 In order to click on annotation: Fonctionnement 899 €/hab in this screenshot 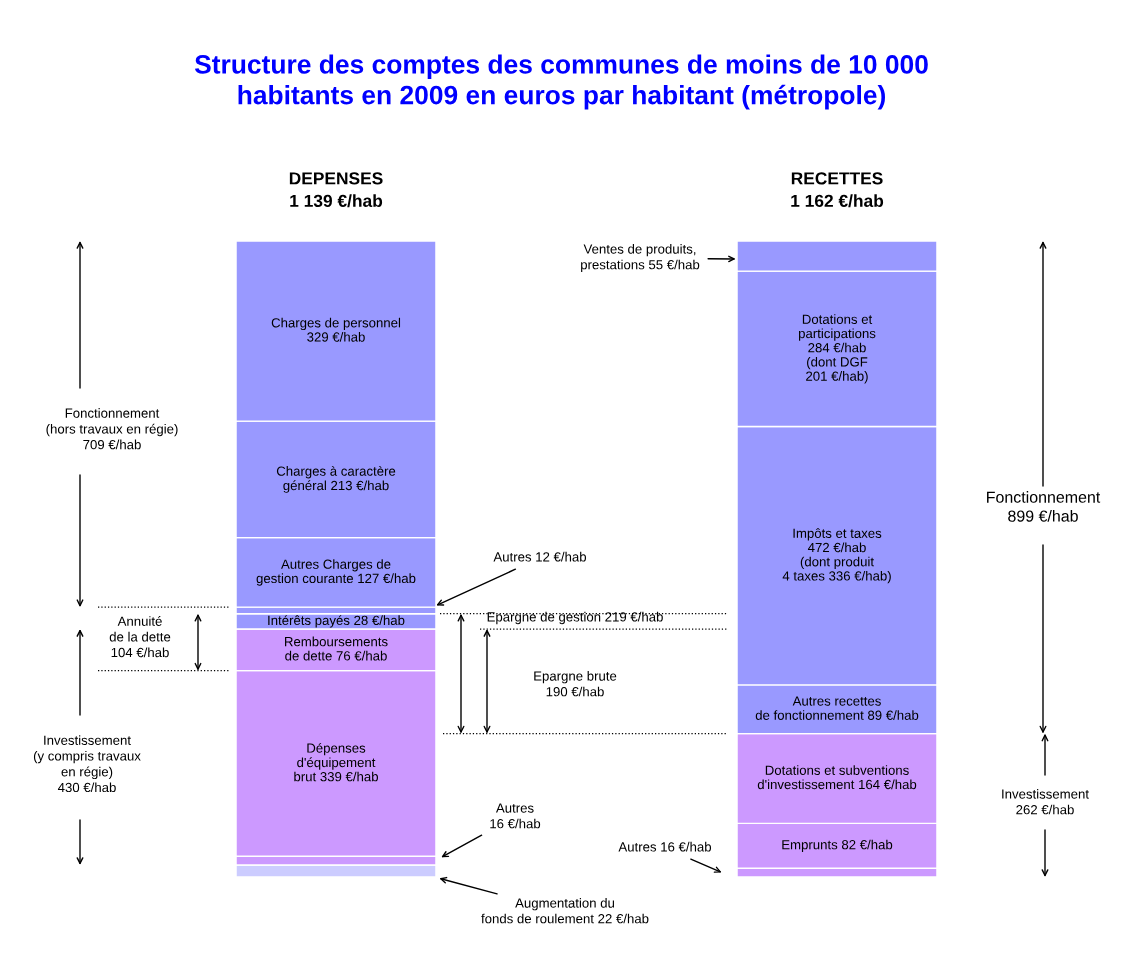, I will do `click(1044, 506)`.